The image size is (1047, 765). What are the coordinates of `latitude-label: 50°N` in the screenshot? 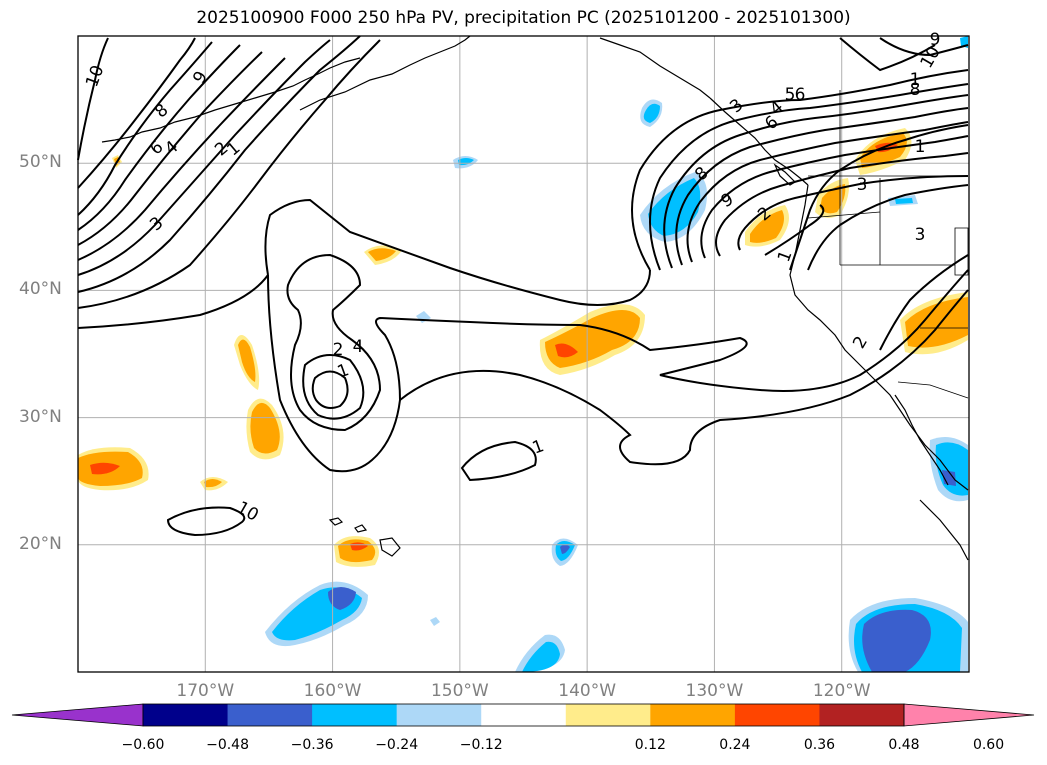 It's located at (40, 162).